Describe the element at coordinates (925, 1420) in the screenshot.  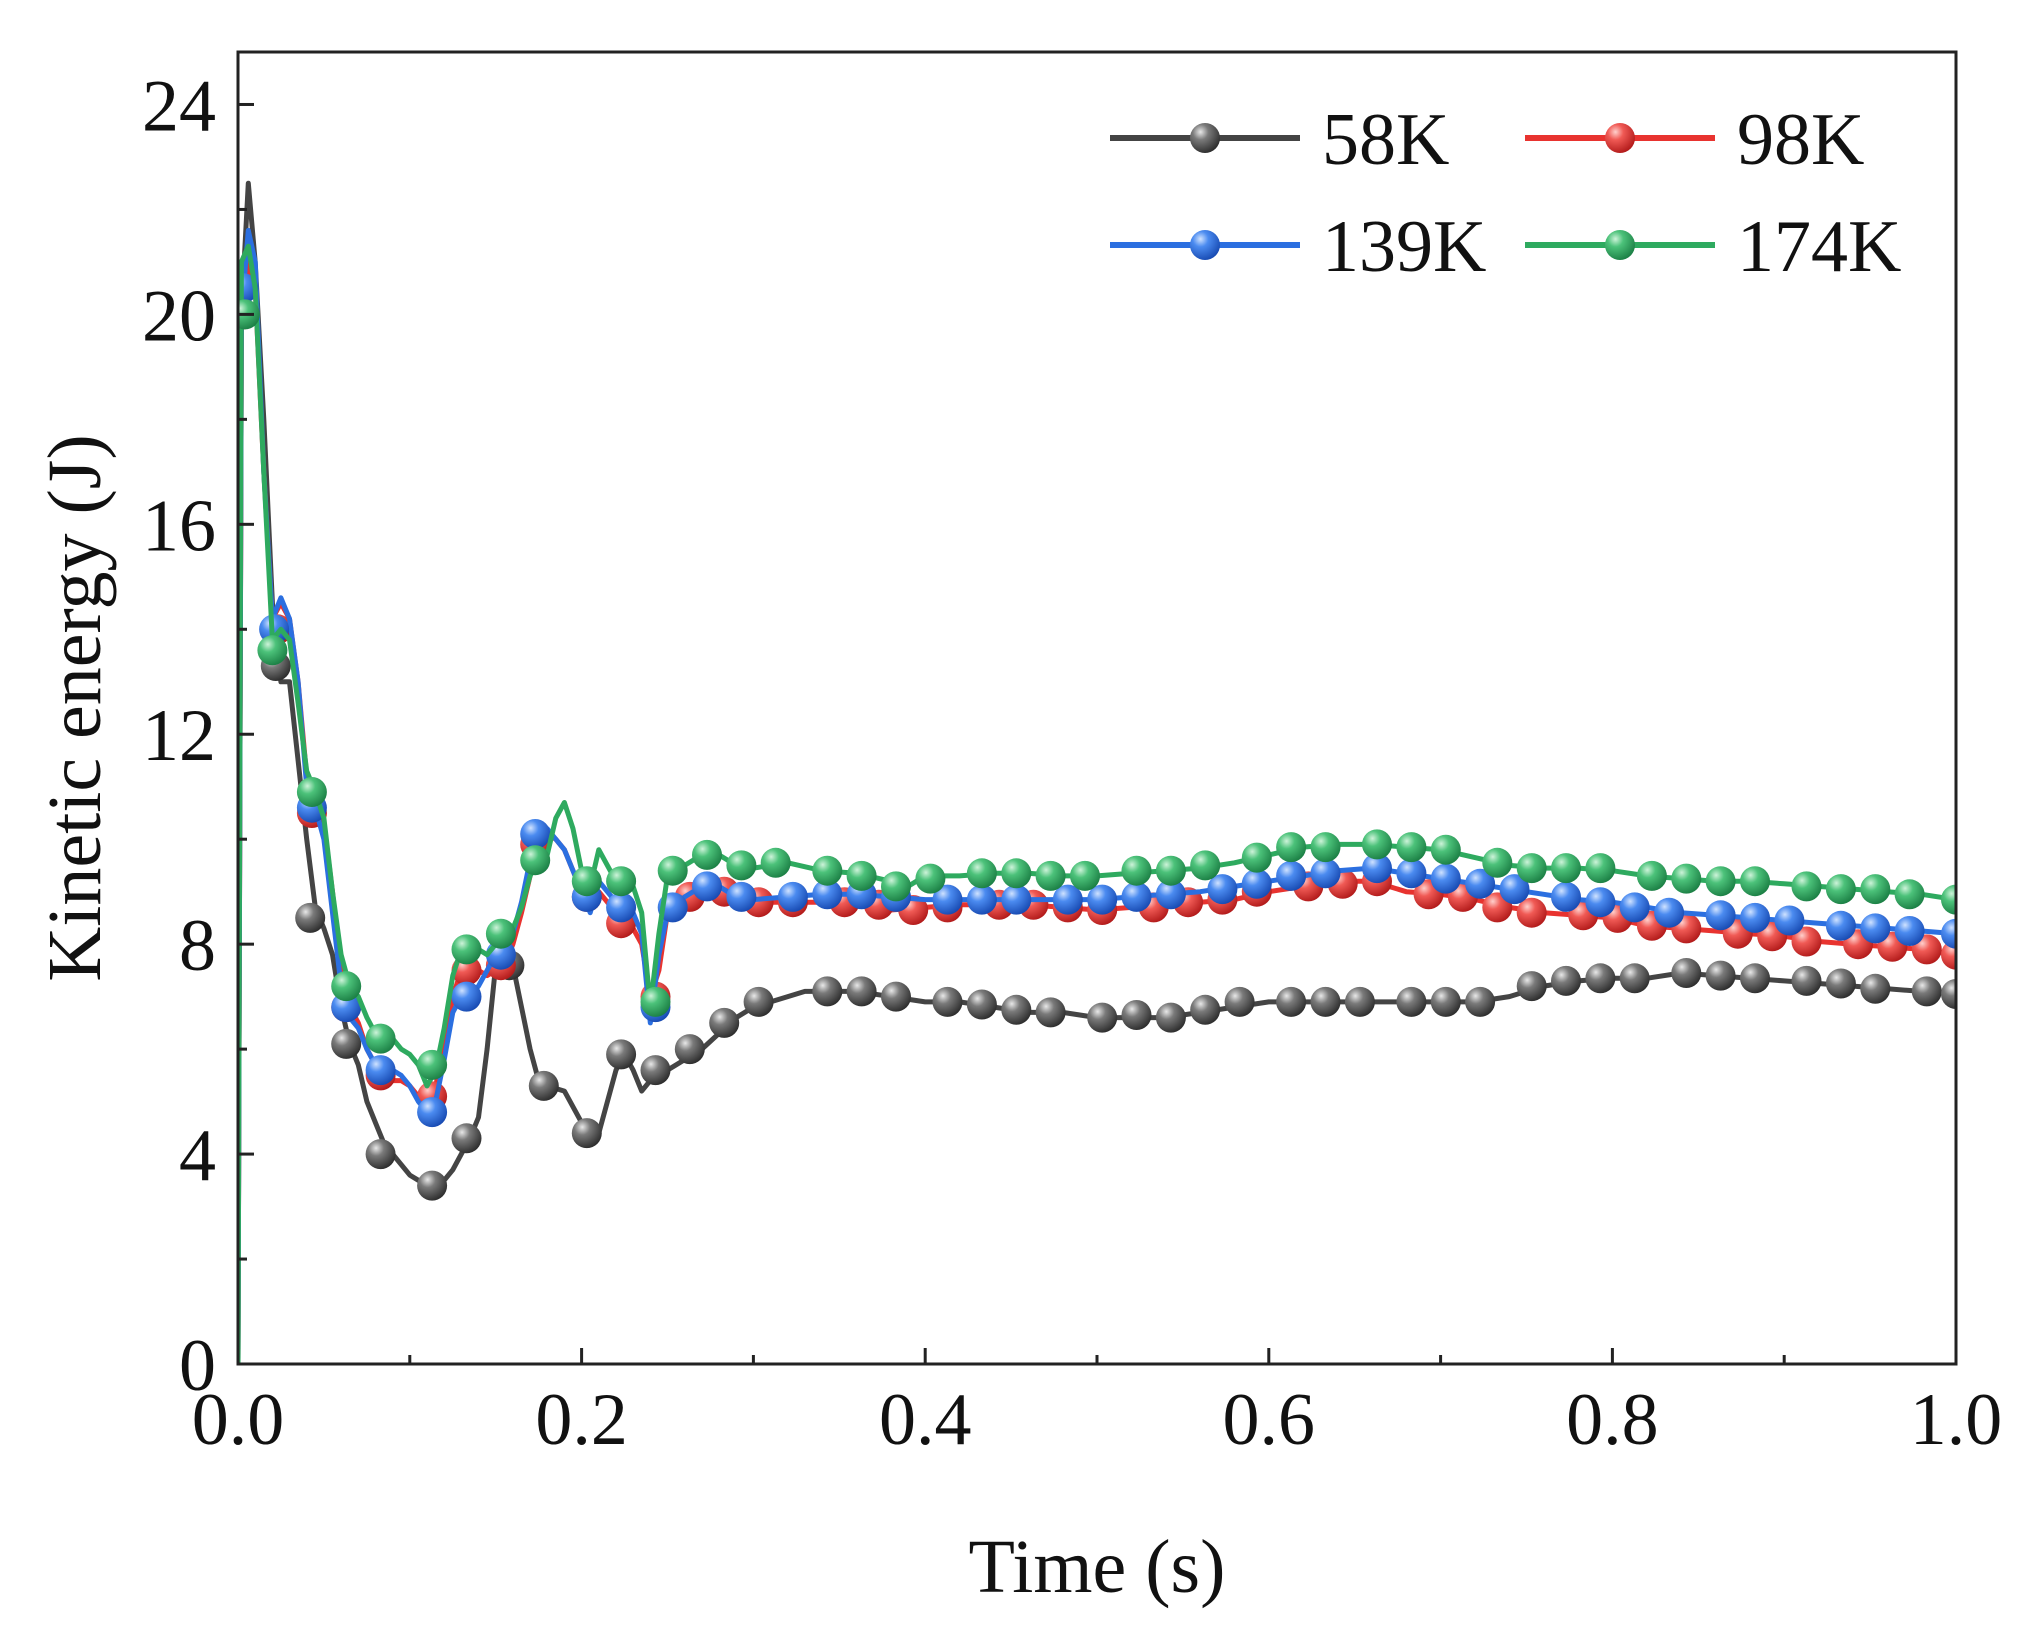
I see `x-tick-label: 0.4` at that location.